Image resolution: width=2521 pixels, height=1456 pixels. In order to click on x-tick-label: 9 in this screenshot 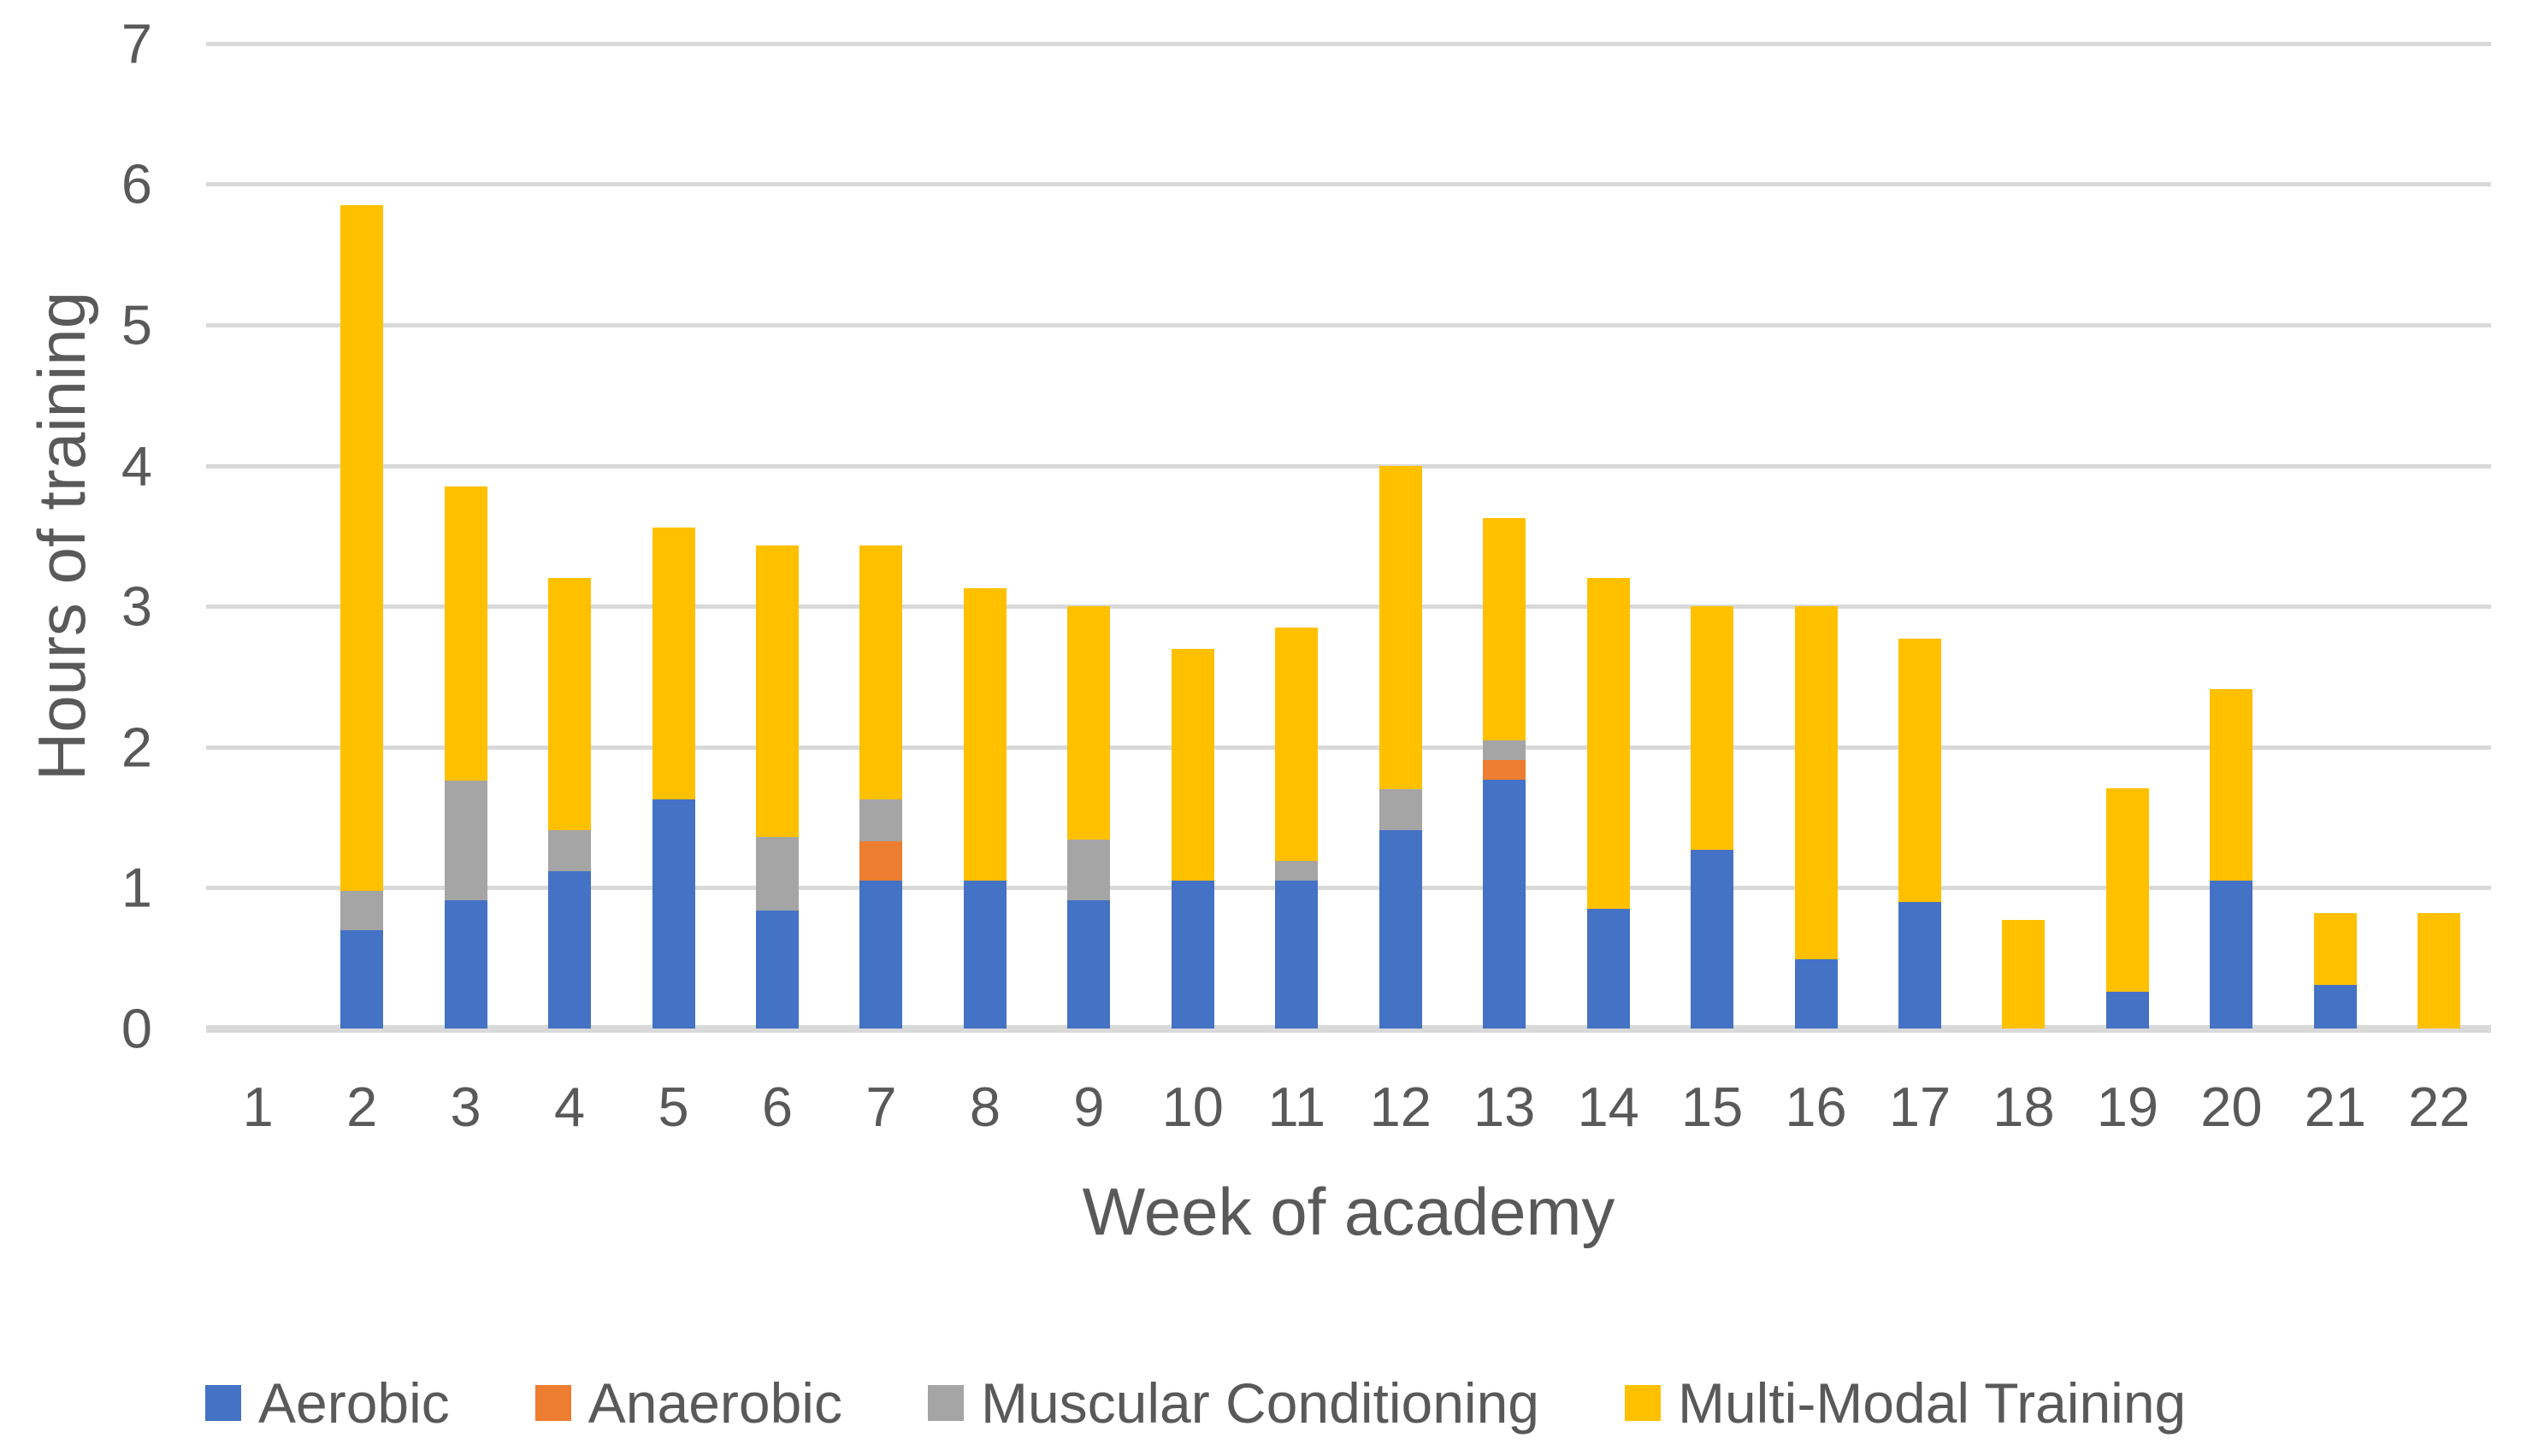, I will do `click(1089, 1107)`.